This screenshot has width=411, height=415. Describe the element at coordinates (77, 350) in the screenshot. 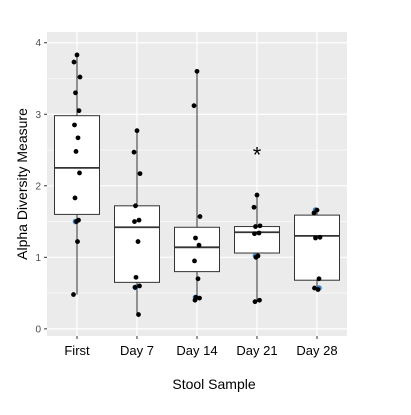

I see `x-category-label: First` at that location.